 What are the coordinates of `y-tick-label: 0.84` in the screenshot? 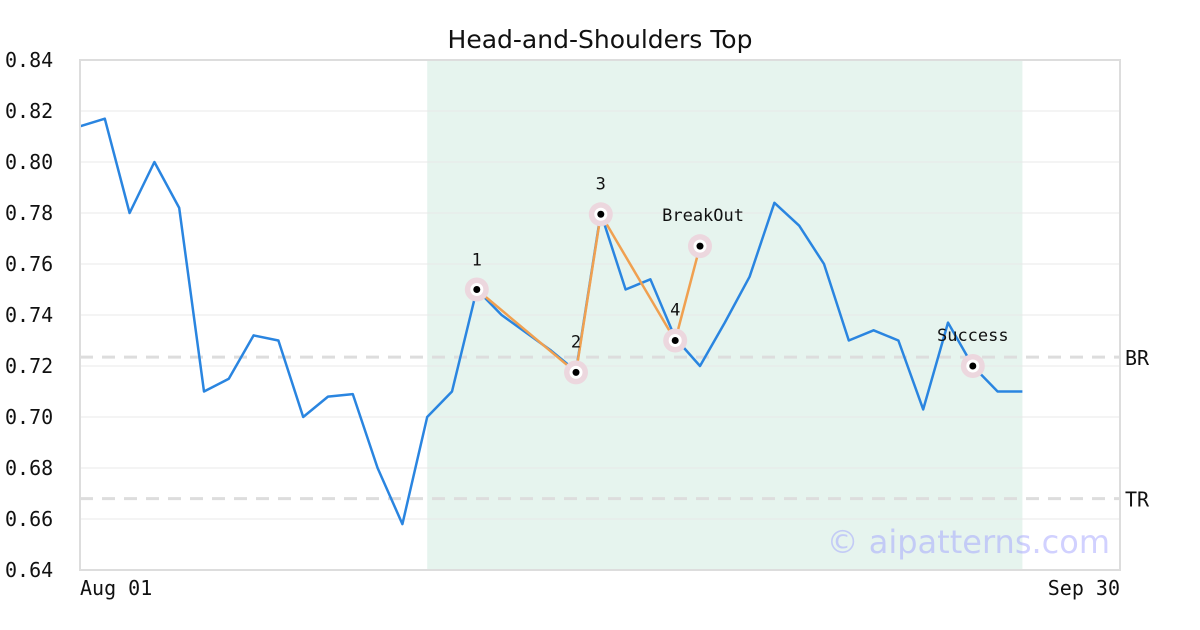 It's located at (29, 60).